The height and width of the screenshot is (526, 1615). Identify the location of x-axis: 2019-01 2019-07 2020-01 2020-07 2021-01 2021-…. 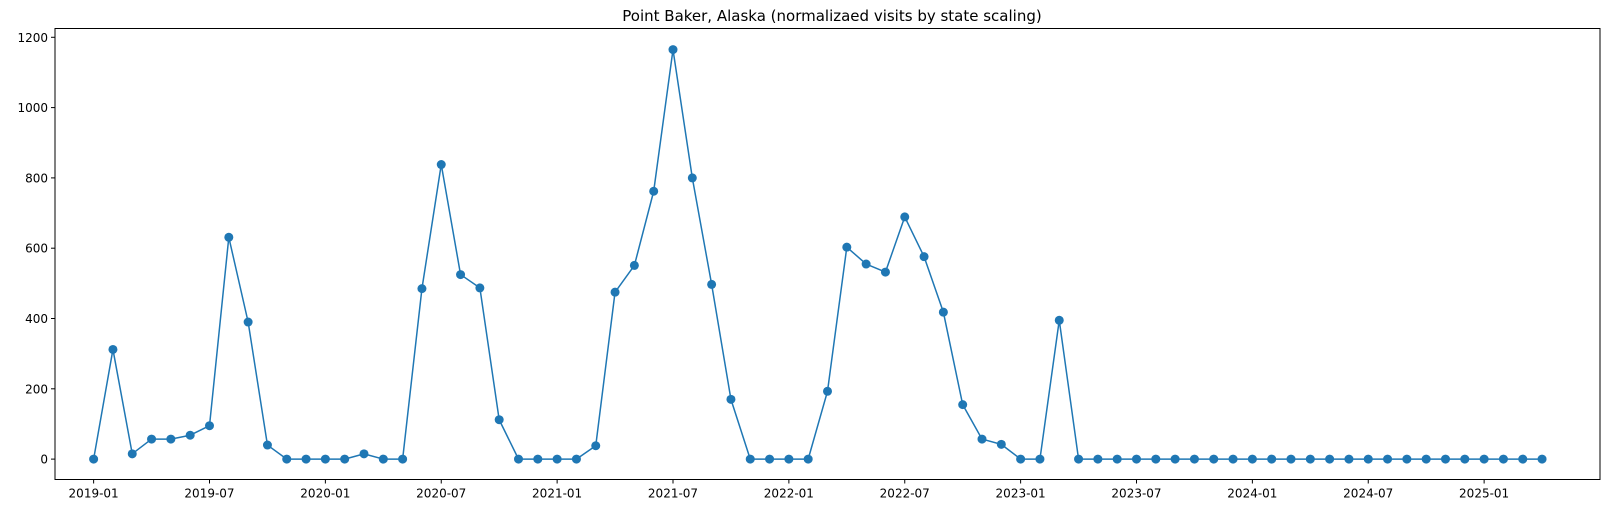
(789, 490).